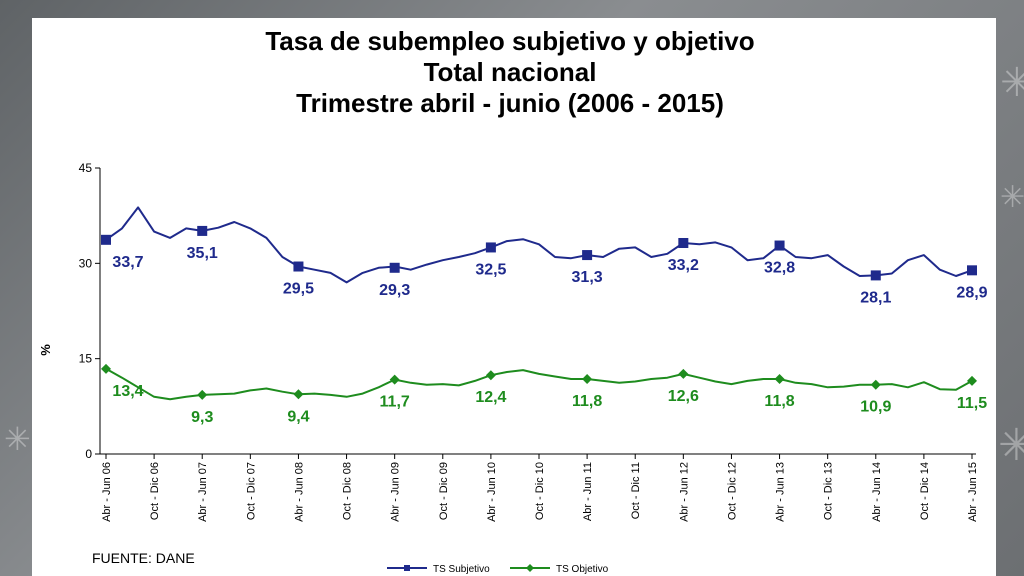  Describe the element at coordinates (394, 290) in the screenshot. I see `data-label-subjetivo: 29,3` at that location.